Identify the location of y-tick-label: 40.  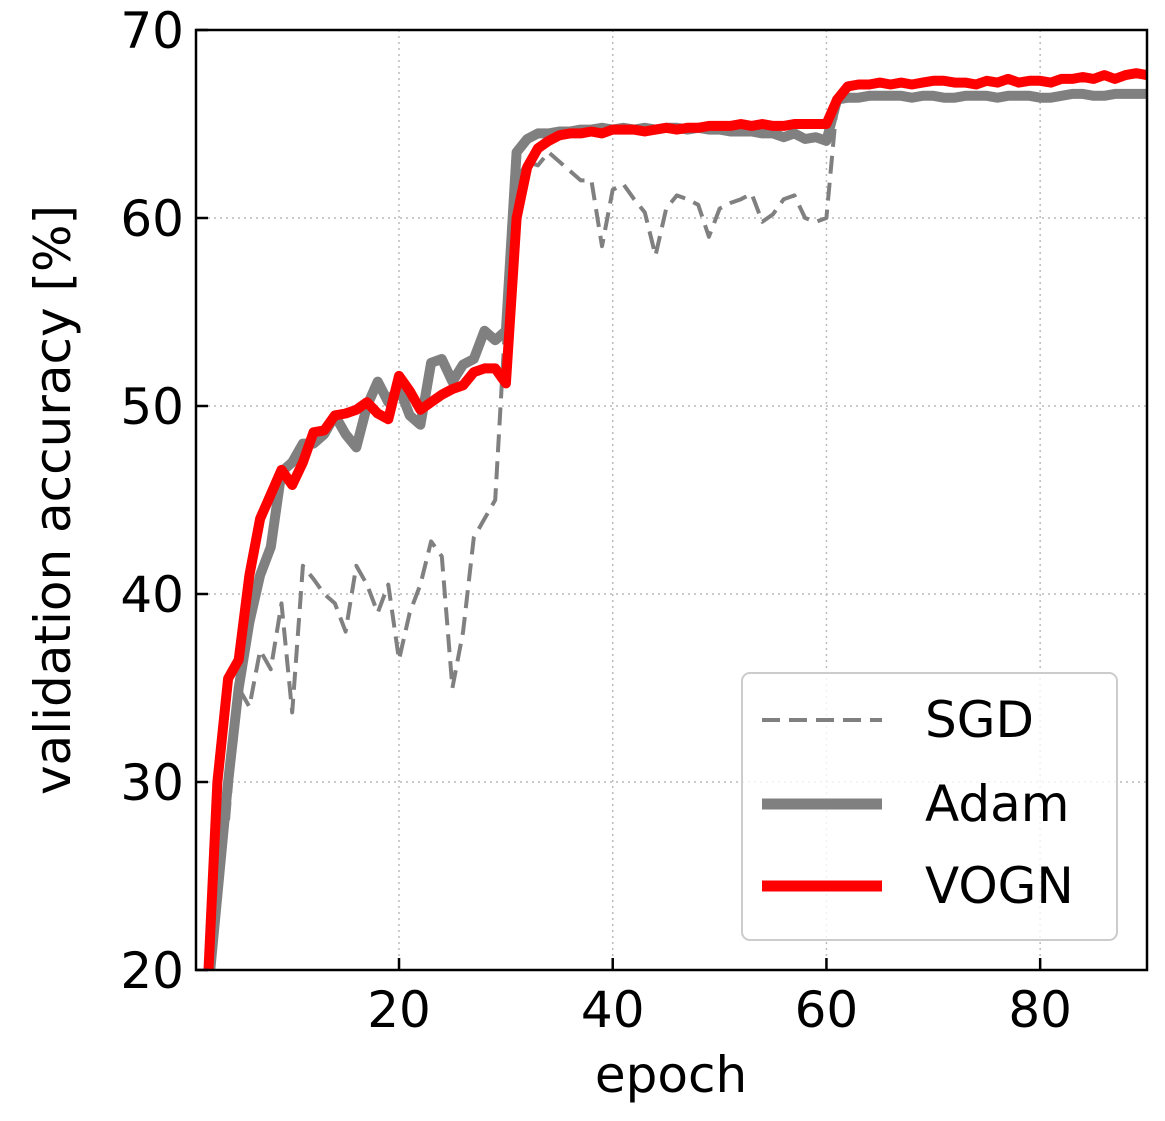
(152, 595).